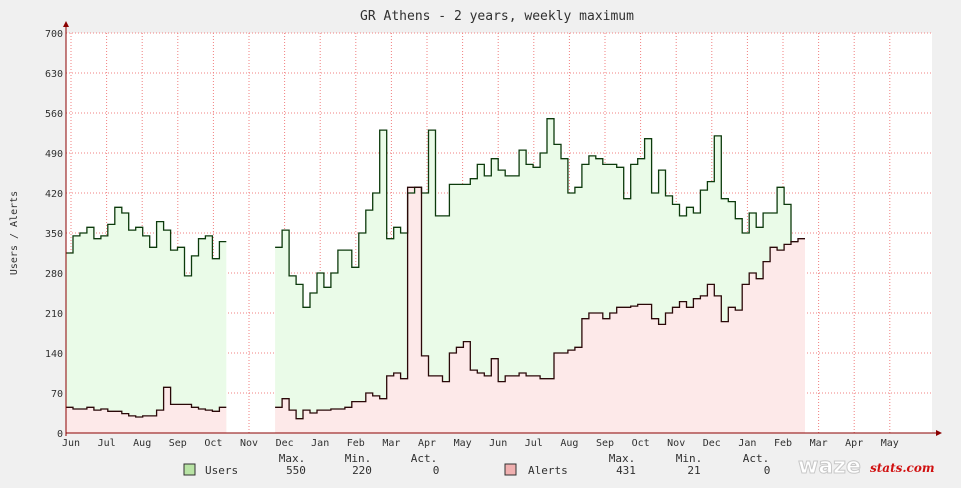 The height and width of the screenshot is (488, 961). Describe the element at coordinates (54, 354) in the screenshot. I see `y-tick-label: 140` at that location.